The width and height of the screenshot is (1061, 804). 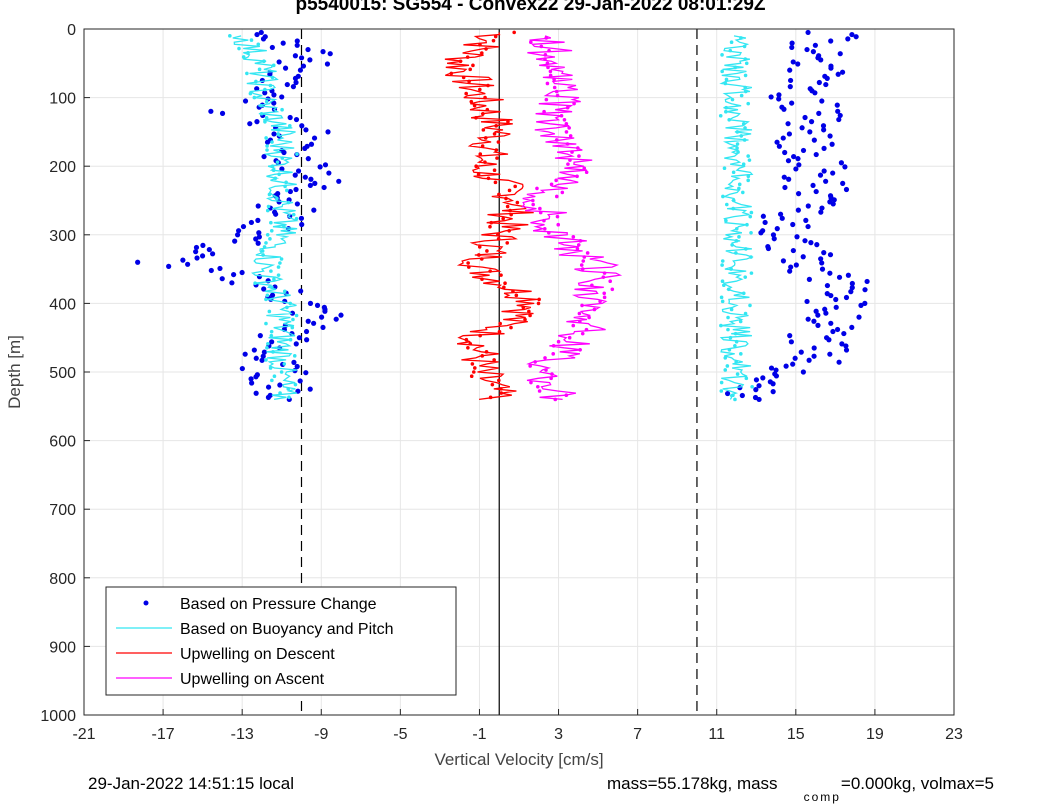 I want to click on legend-label: Based on Pressure Change, so click(x=278, y=604).